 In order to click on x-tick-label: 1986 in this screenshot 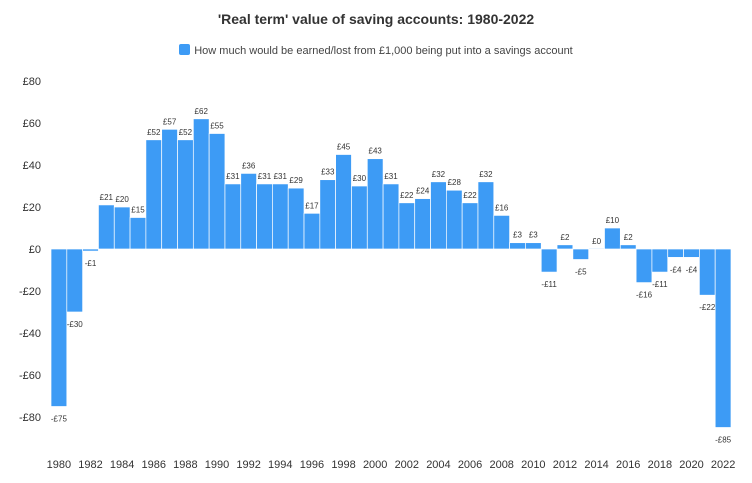, I will do `click(154, 465)`.